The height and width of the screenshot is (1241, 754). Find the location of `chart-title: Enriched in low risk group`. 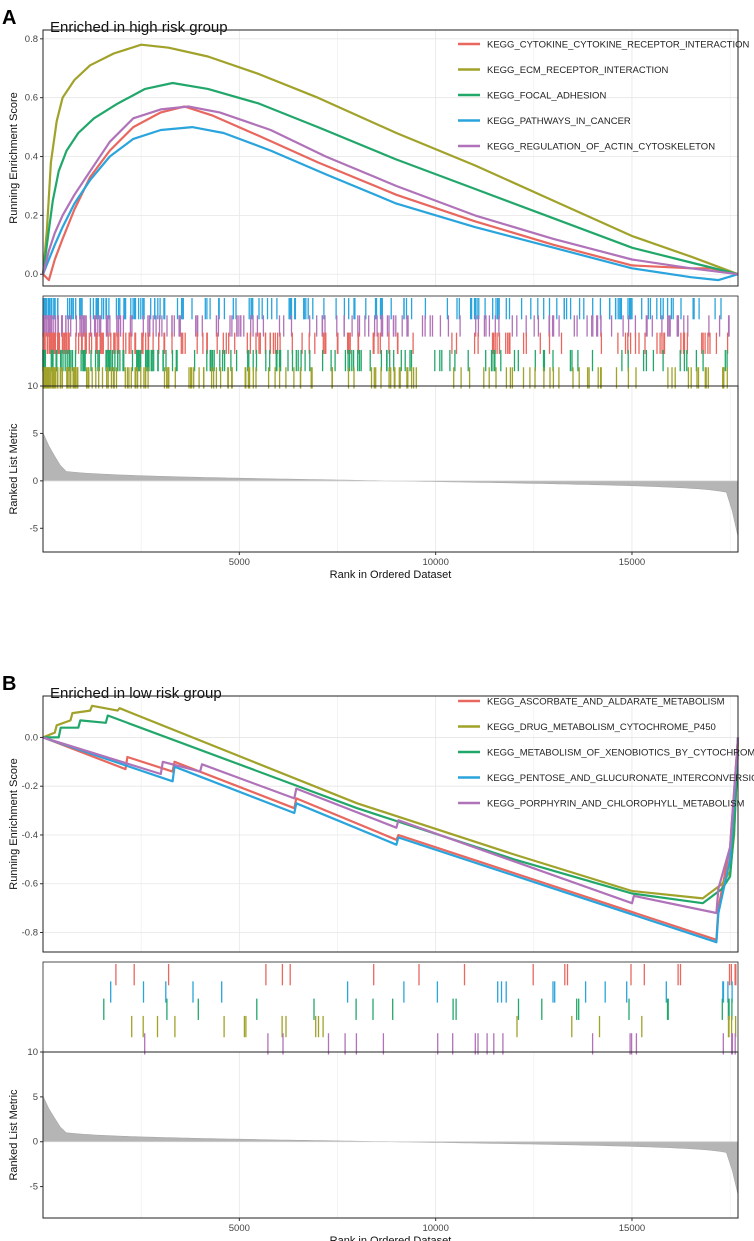

chart-title: Enriched in low risk group is located at coordinates (136, 693).